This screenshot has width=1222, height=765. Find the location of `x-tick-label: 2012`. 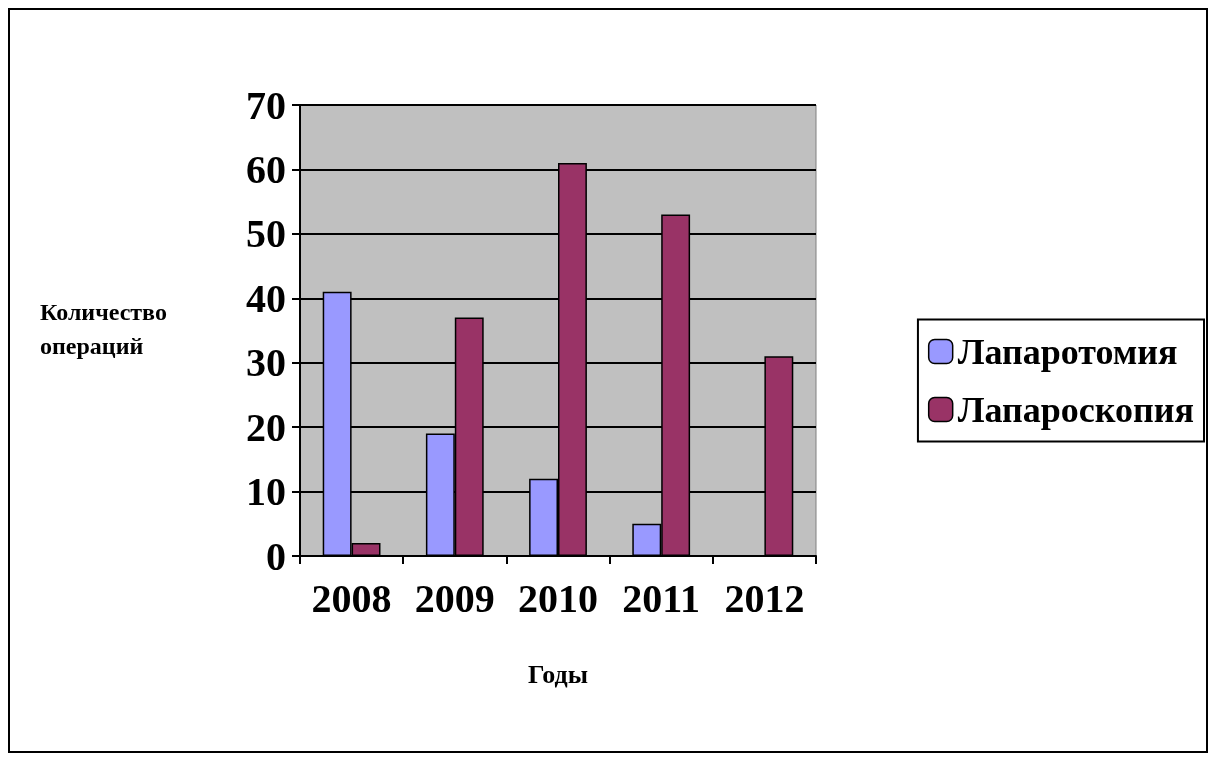

x-tick-label: 2012 is located at coordinates (764, 598).